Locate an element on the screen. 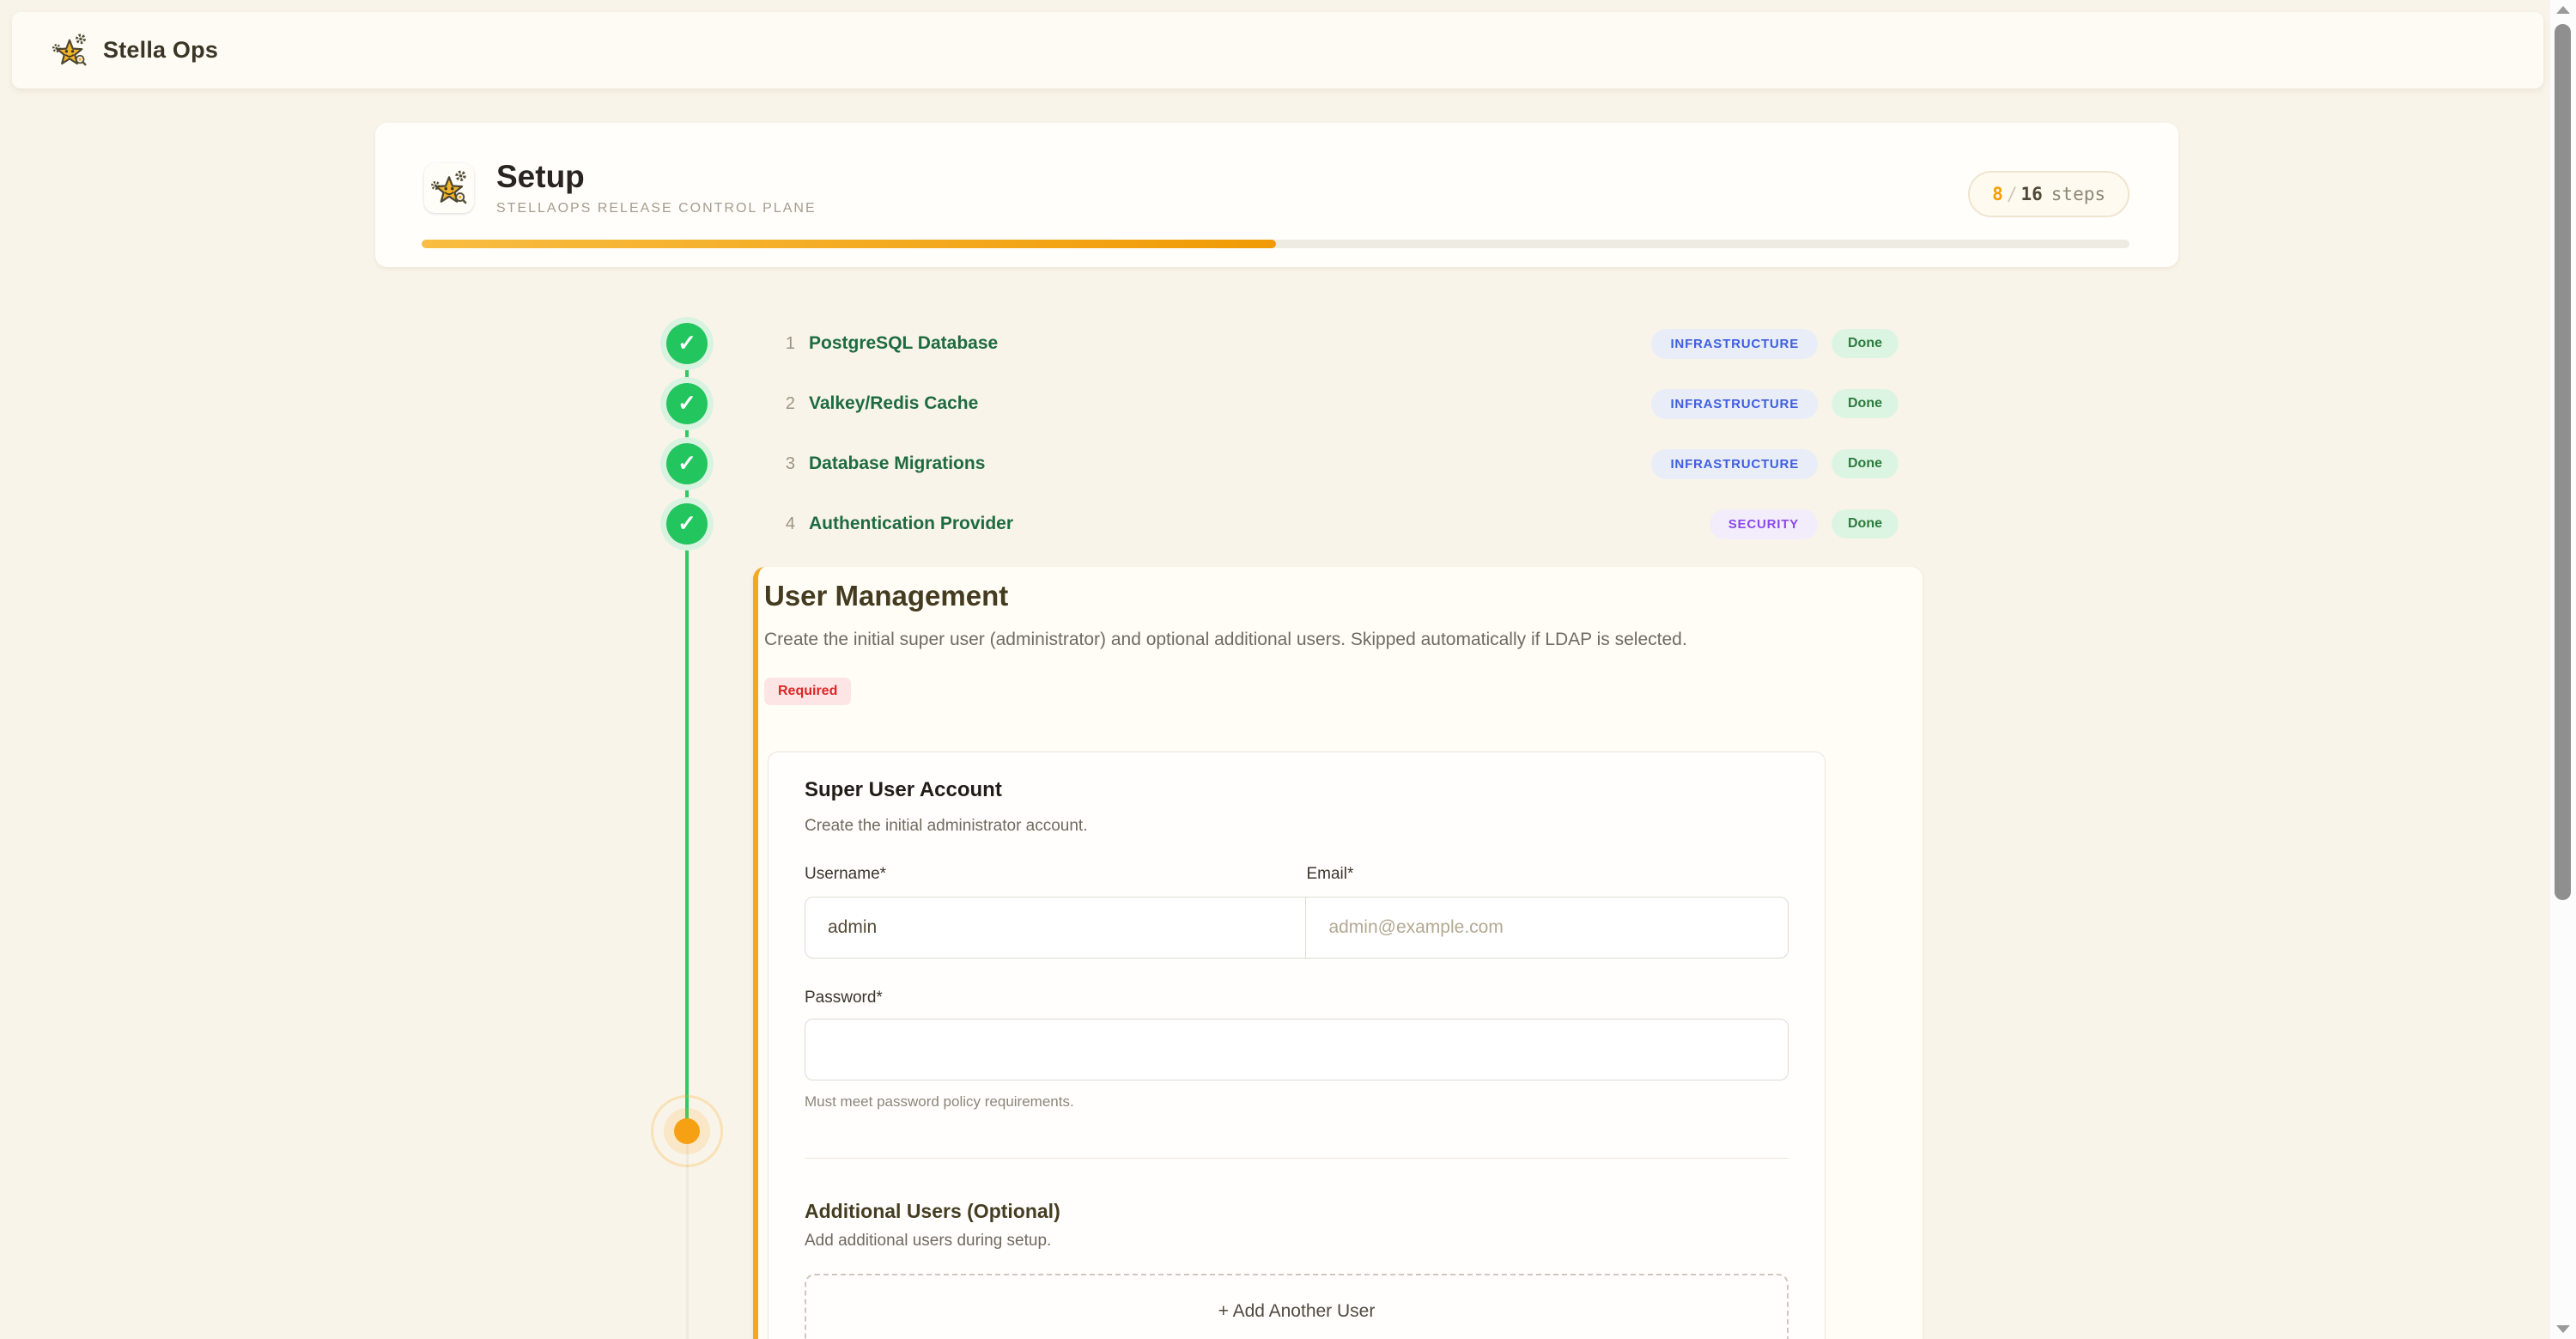 The height and width of the screenshot is (1339, 2576). password-input is located at coordinates (1297, 1049).